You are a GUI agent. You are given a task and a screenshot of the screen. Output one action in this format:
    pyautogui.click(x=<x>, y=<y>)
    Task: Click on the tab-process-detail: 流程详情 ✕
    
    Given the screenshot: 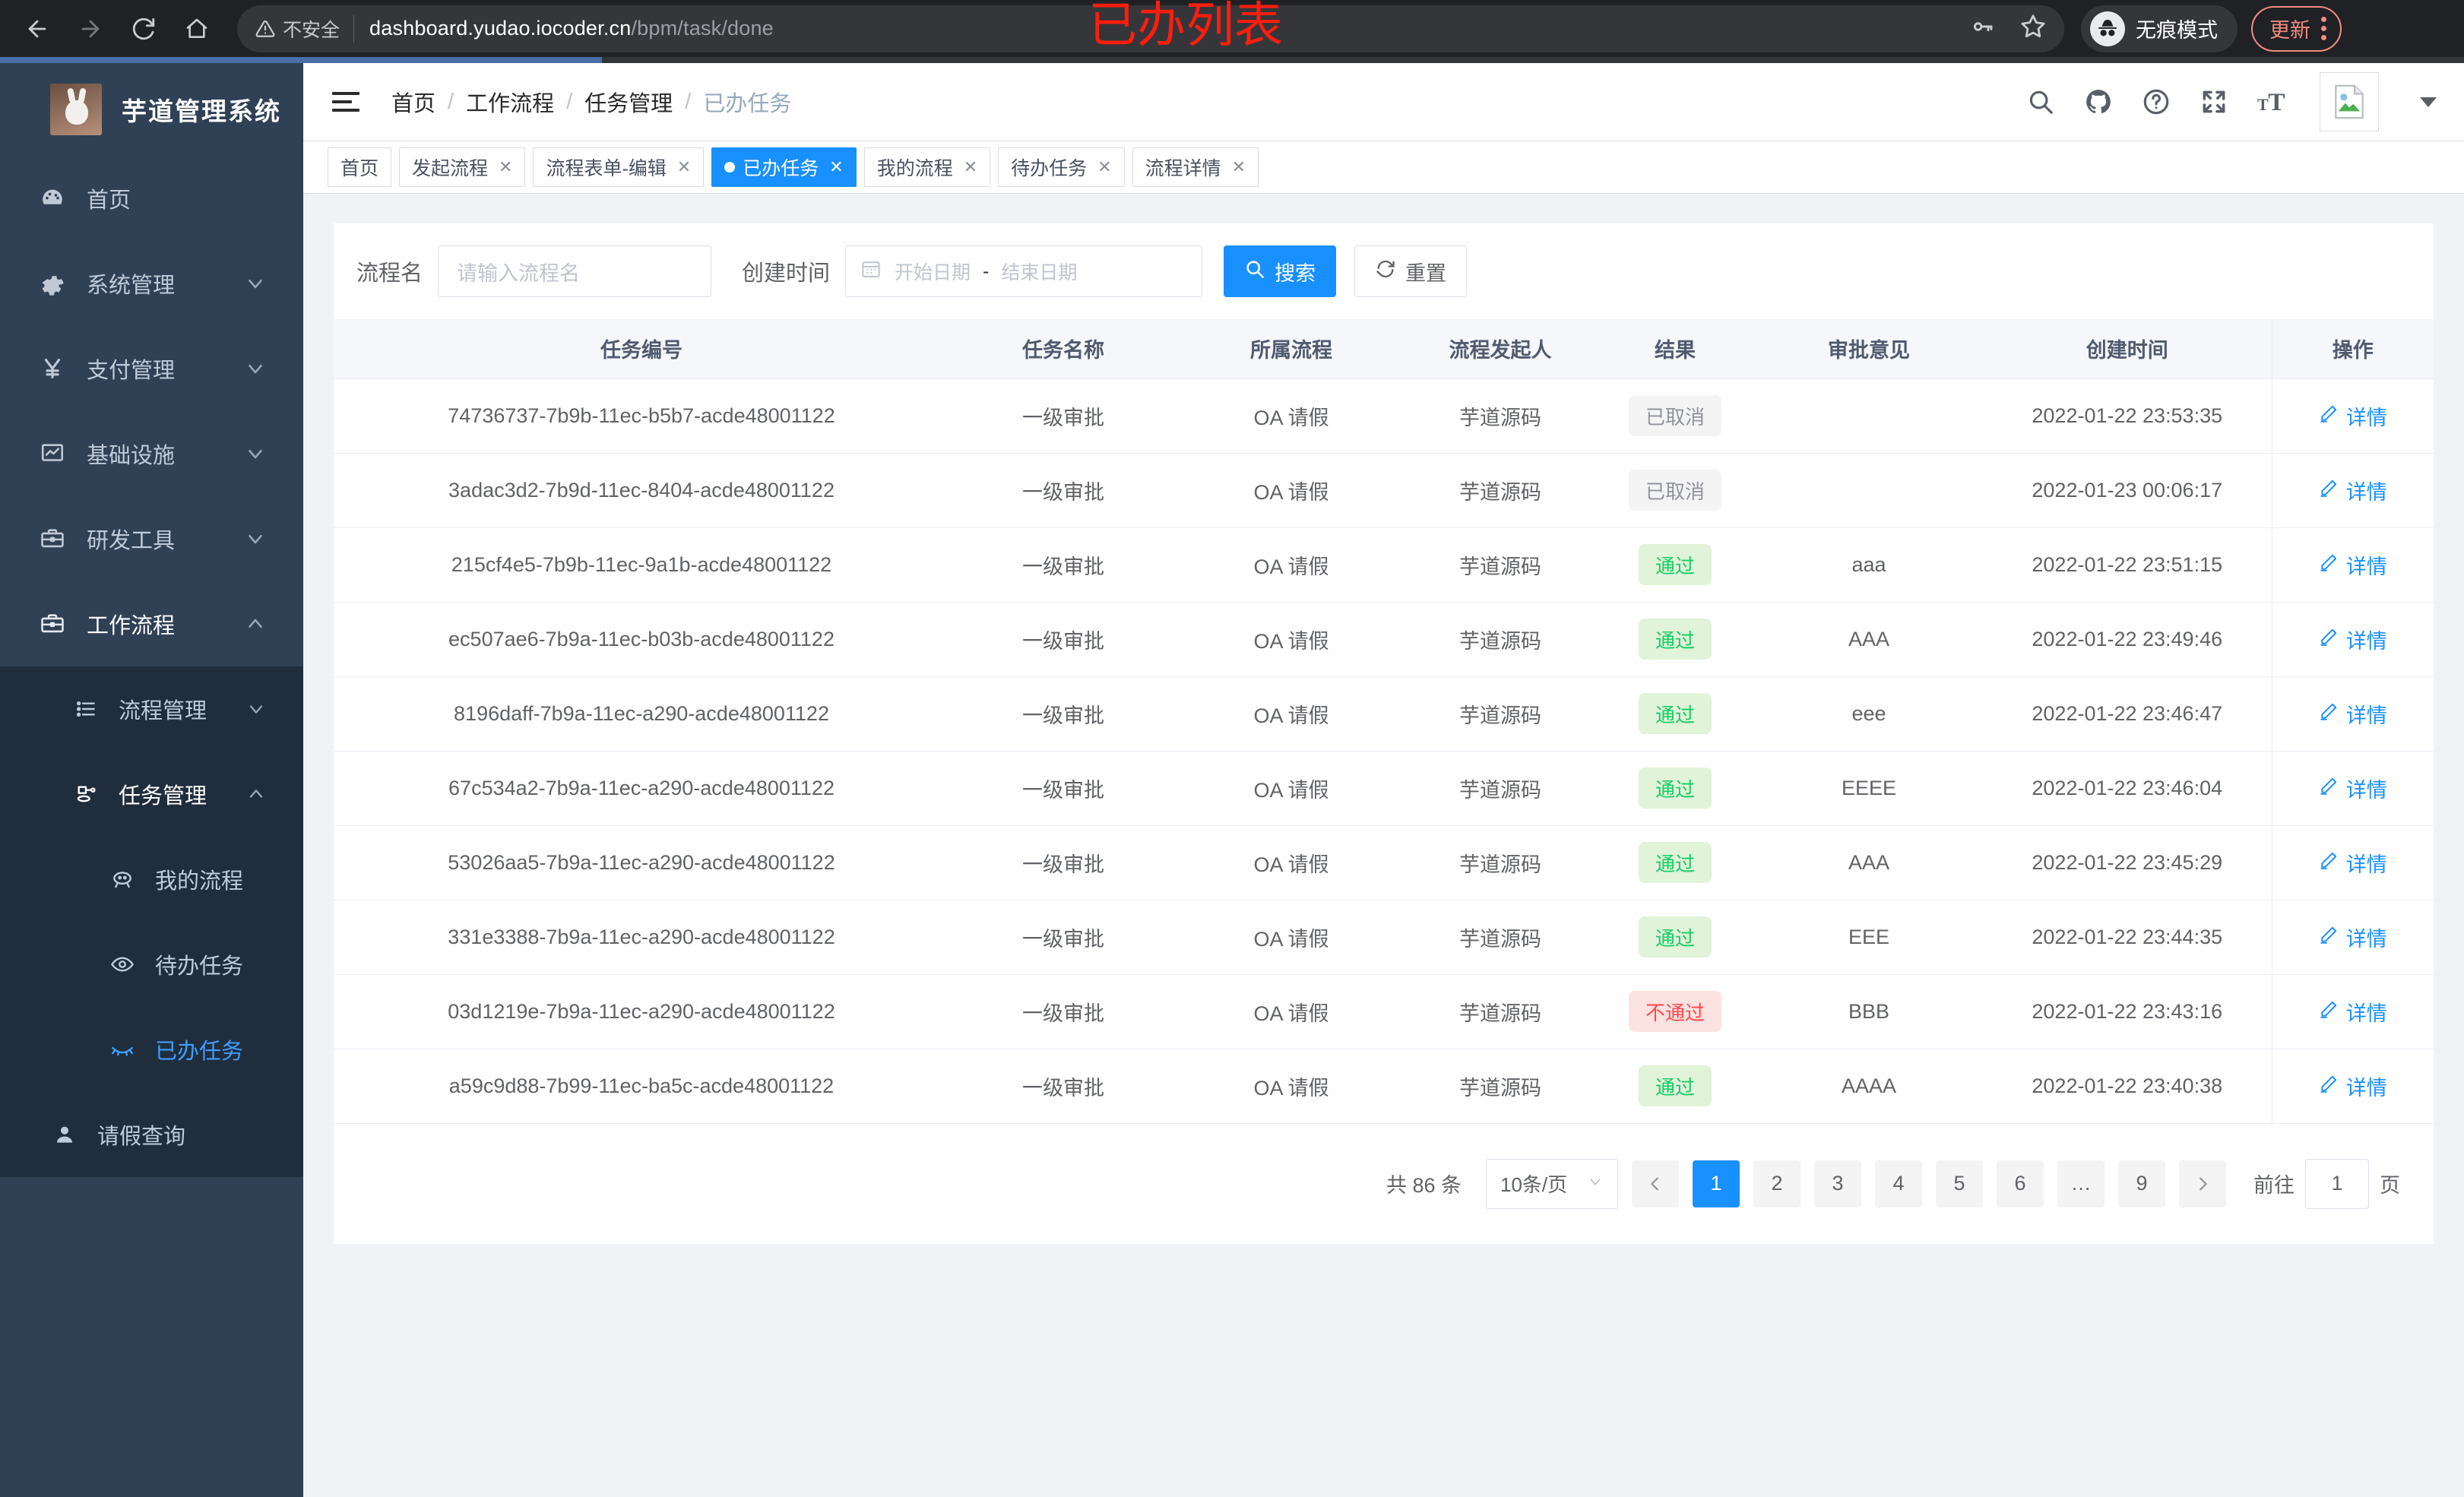 What is the action you would take?
    pyautogui.click(x=1195, y=167)
    